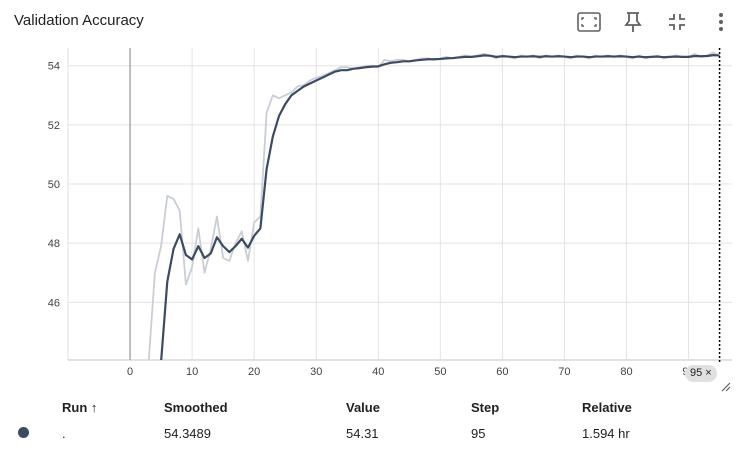 The width and height of the screenshot is (745, 452). Describe the element at coordinates (502, 372) in the screenshot. I see `x-tick-label: 60` at that location.